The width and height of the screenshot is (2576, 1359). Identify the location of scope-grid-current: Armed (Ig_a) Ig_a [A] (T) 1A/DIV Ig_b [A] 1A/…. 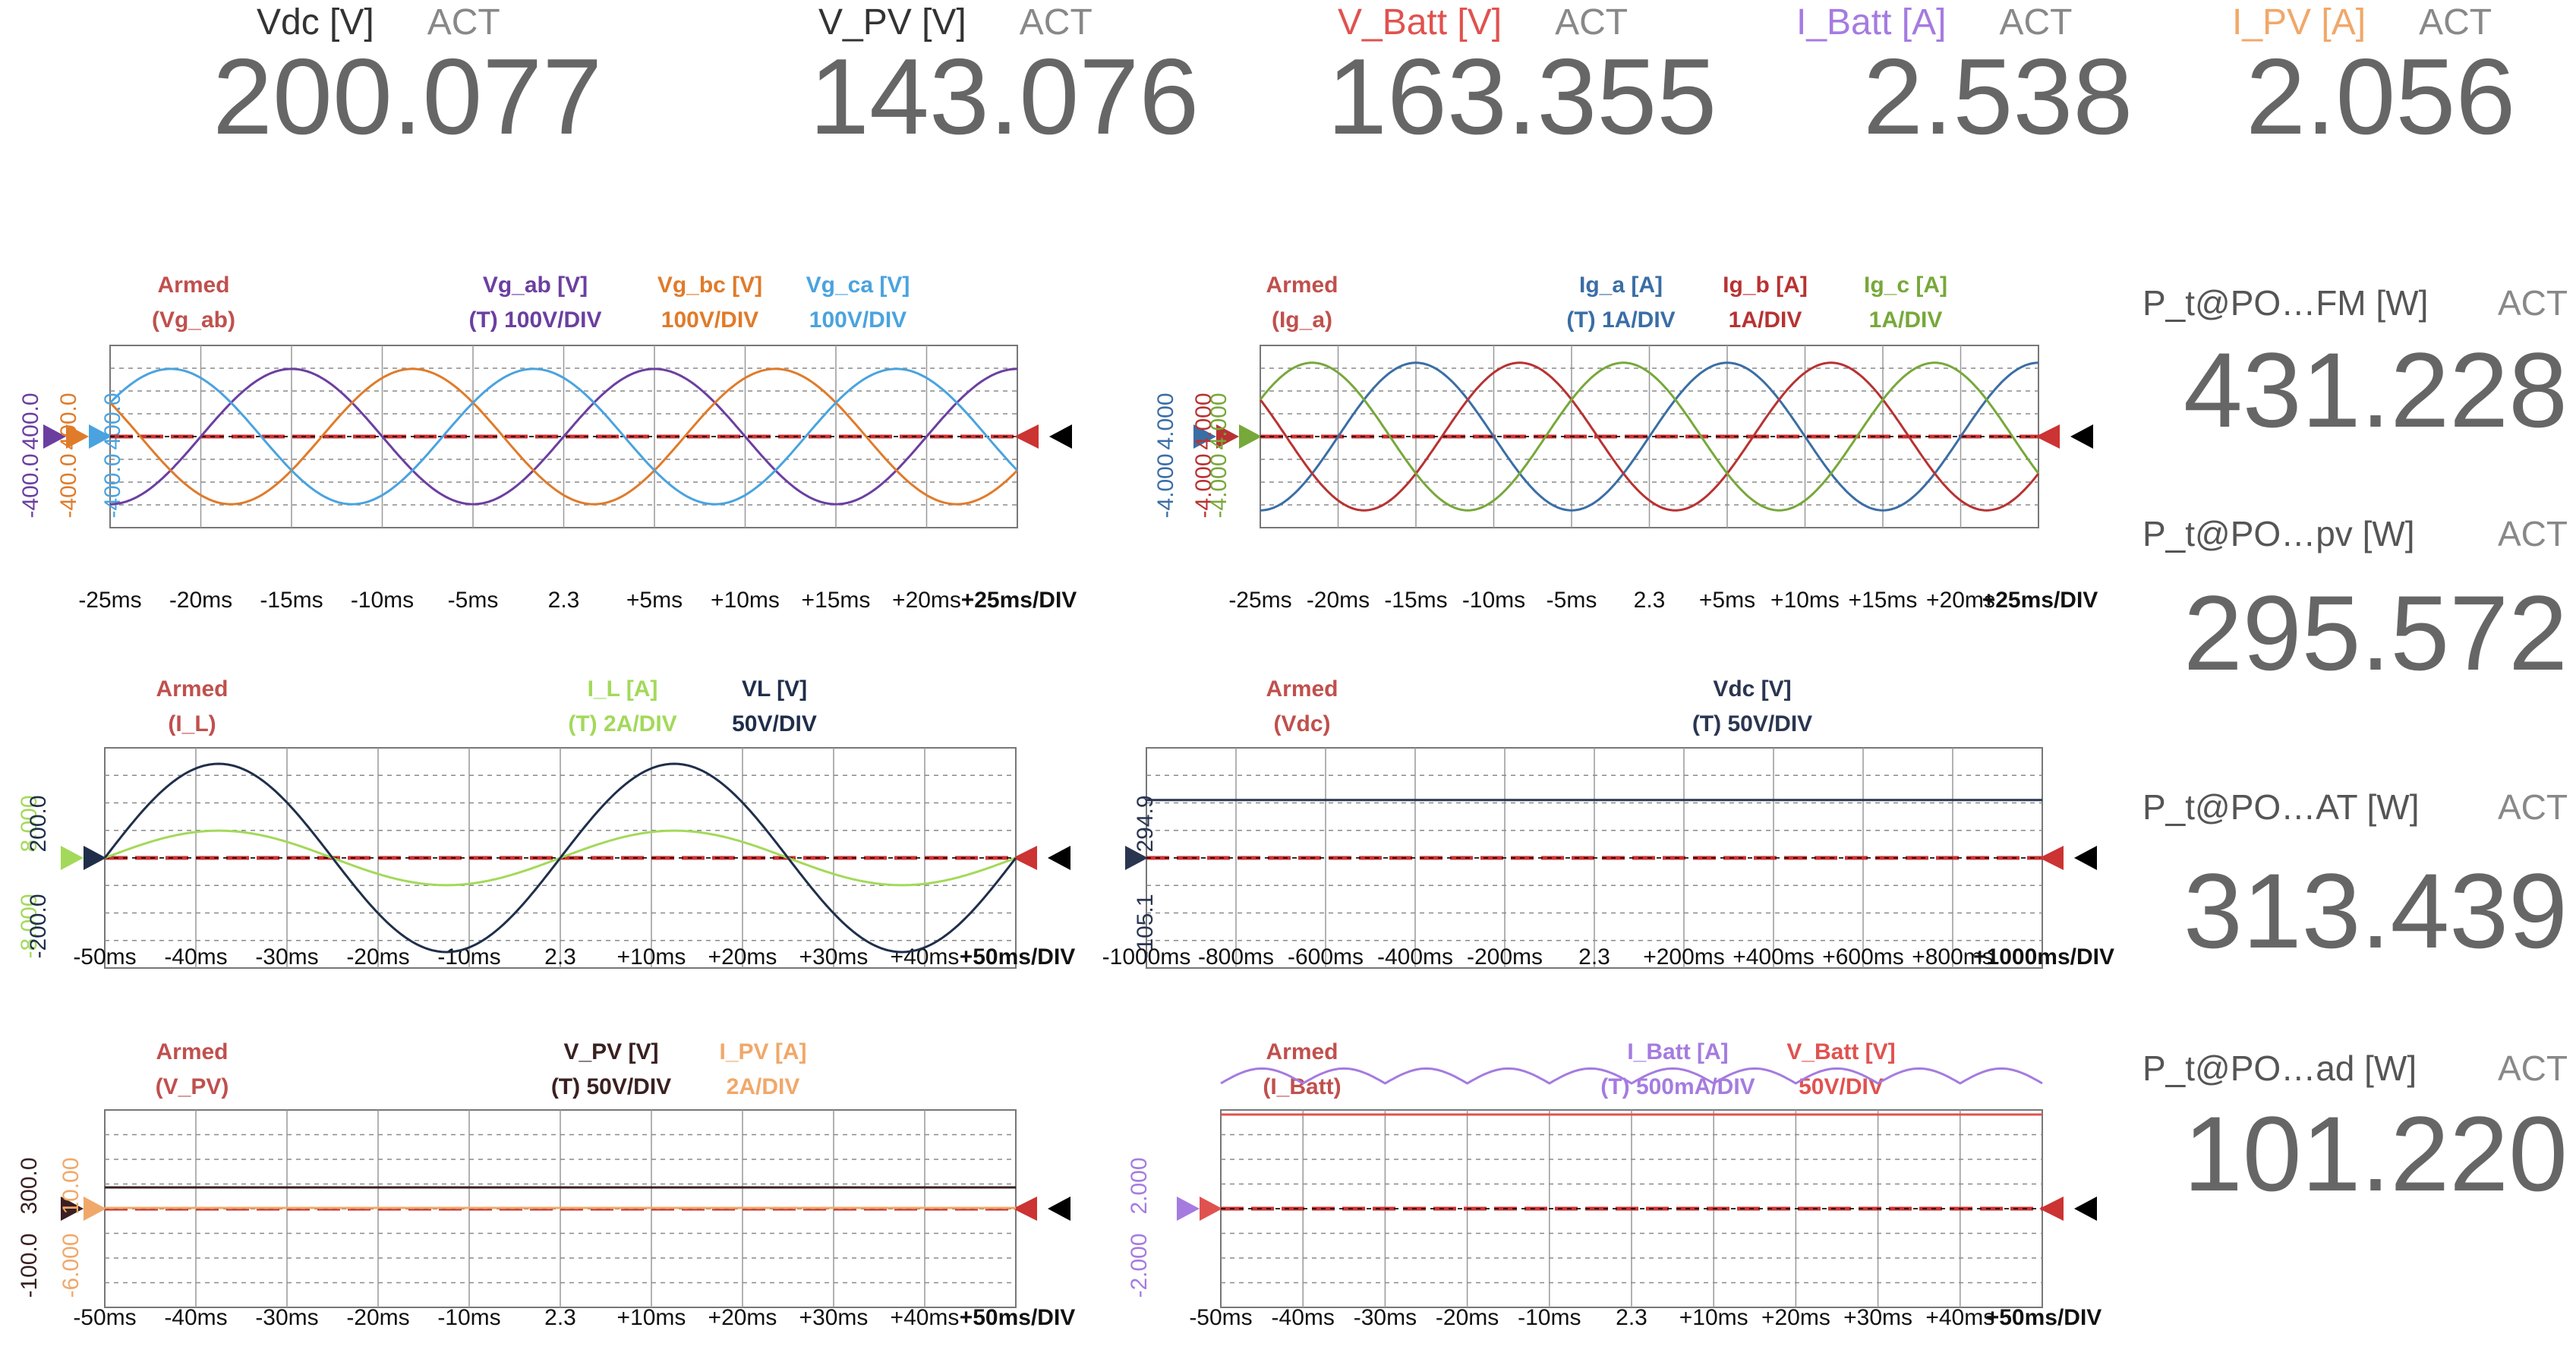
(1625, 443).